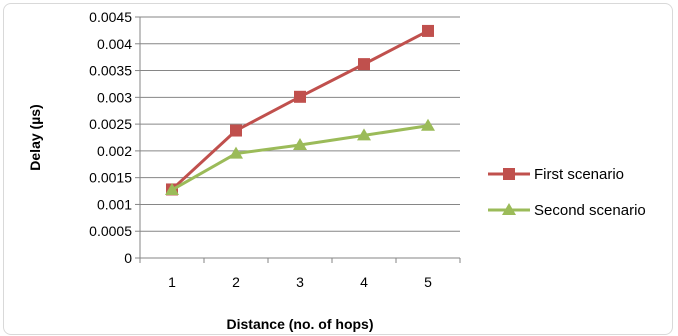 This screenshot has width=678, height=336. I want to click on y-tick-label: 0.003, so click(114, 97).